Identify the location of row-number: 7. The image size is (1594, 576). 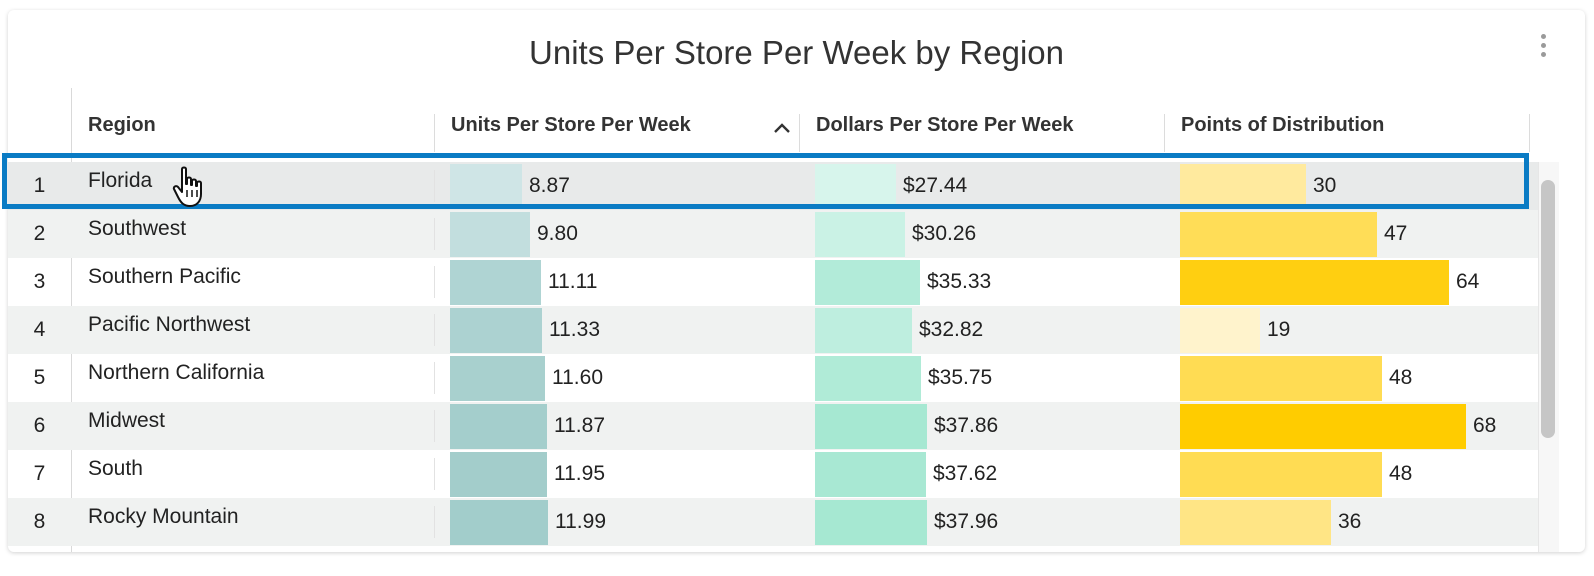
(39, 473).